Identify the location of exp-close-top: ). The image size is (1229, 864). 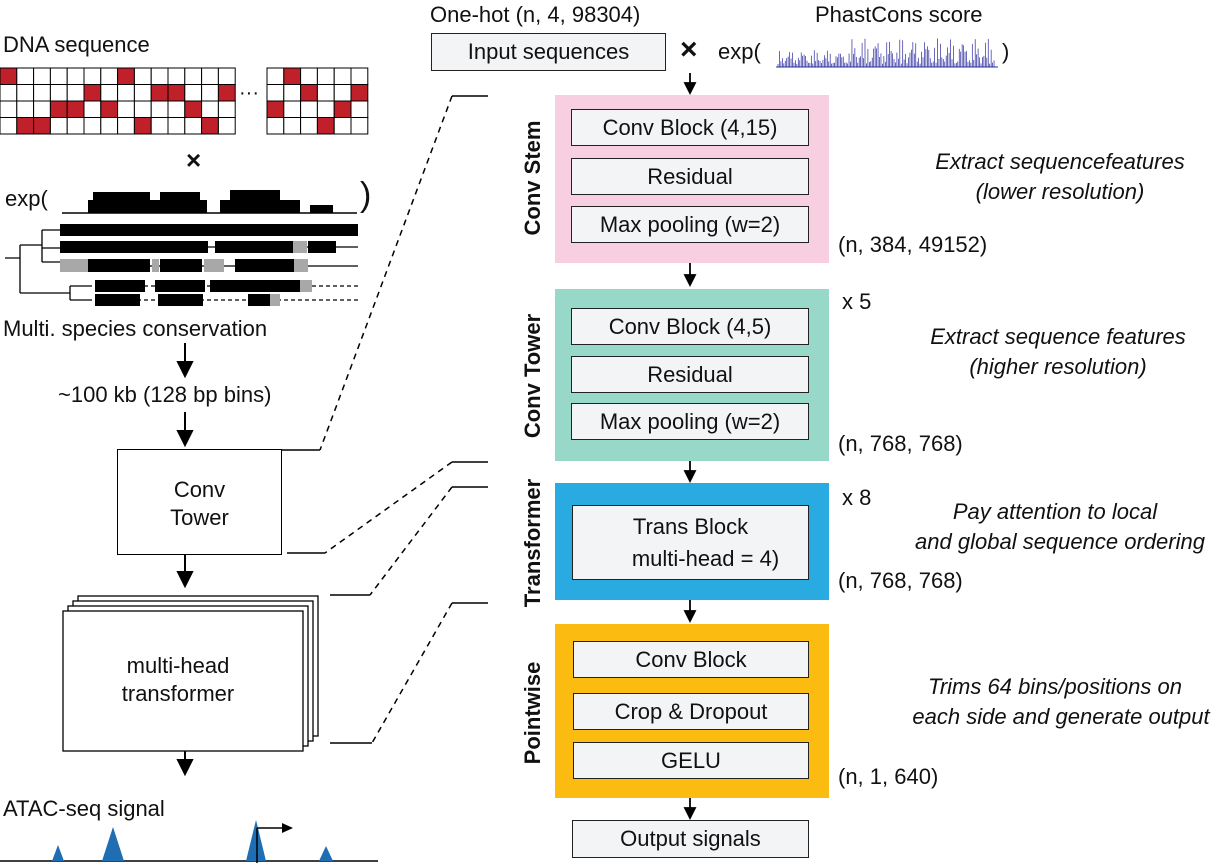
(1006, 51).